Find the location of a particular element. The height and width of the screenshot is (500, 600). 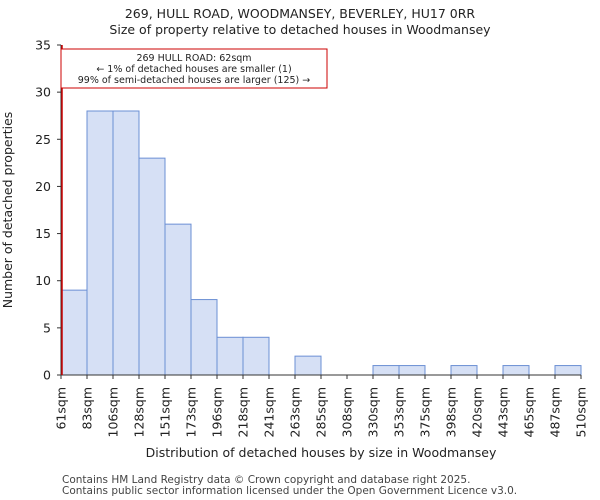

x-tick-label: 487sqm is located at coordinates (555, 412).